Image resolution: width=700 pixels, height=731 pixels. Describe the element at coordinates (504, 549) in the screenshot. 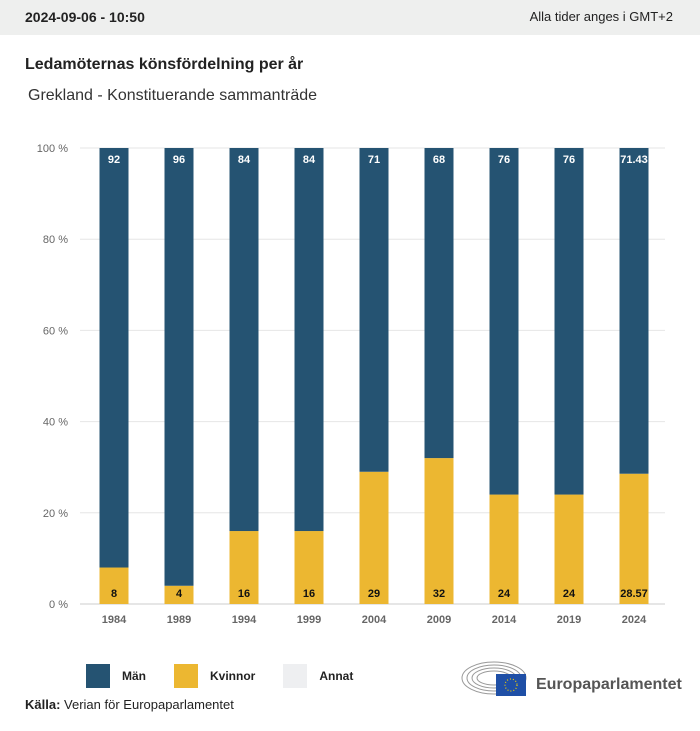

I see `bar-kvinnor-2014` at that location.